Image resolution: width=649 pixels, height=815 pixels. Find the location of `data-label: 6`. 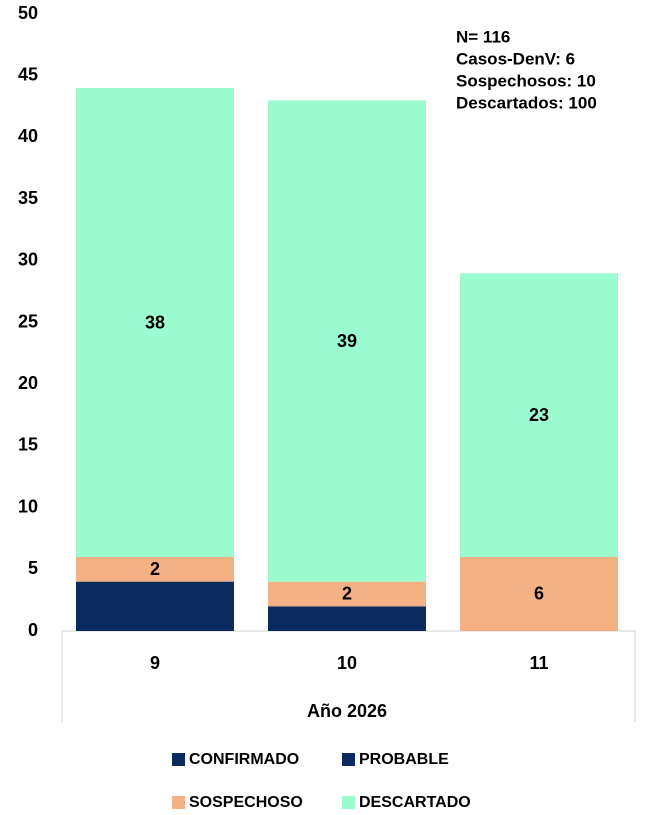

data-label: 6 is located at coordinates (539, 594).